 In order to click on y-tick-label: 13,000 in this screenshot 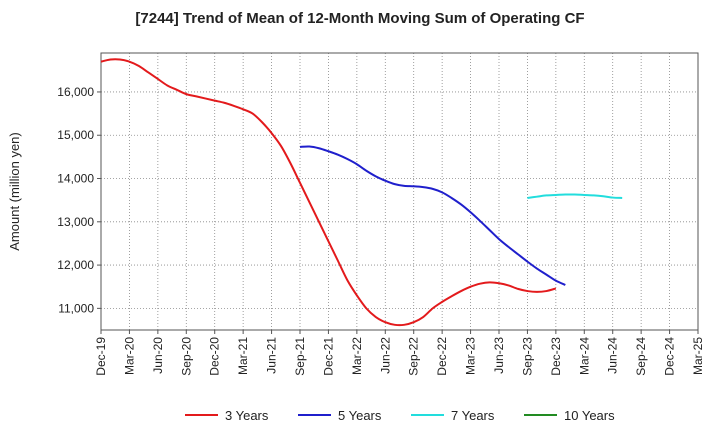, I will do `click(75, 222)`.